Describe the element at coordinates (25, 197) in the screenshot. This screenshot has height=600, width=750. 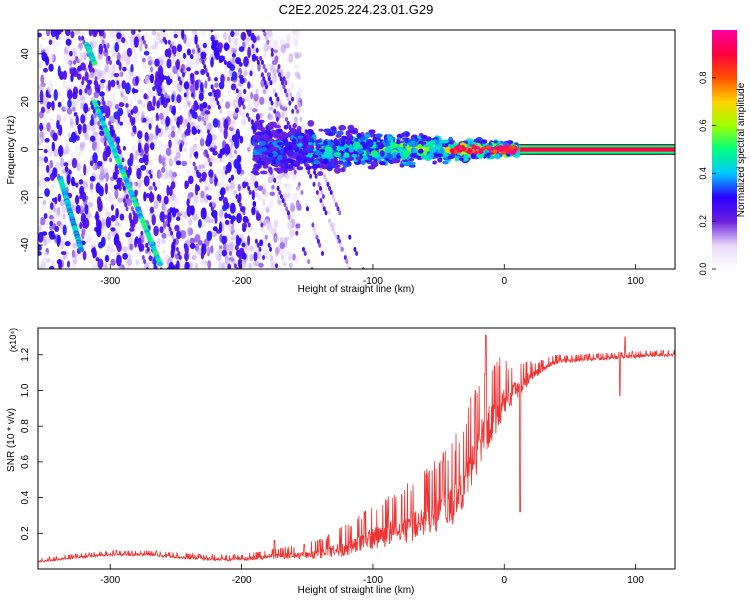
I see `spectrogram-ytick-label: -20` at that location.